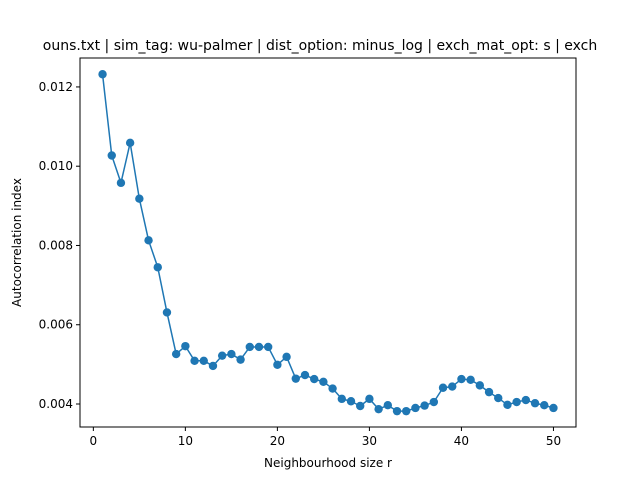  What do you see at coordinates (461, 441) in the screenshot?
I see `x-tick-label: 40` at bounding box center [461, 441].